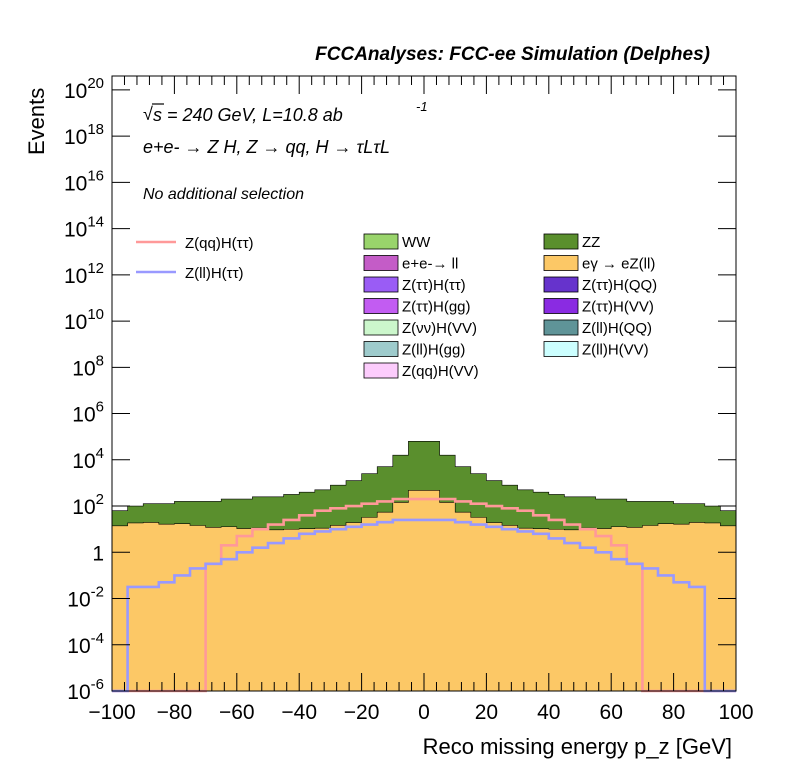 This screenshot has width=796, height=772. What do you see at coordinates (98, 553) in the screenshot?
I see `y-tick-label: 1` at bounding box center [98, 553].